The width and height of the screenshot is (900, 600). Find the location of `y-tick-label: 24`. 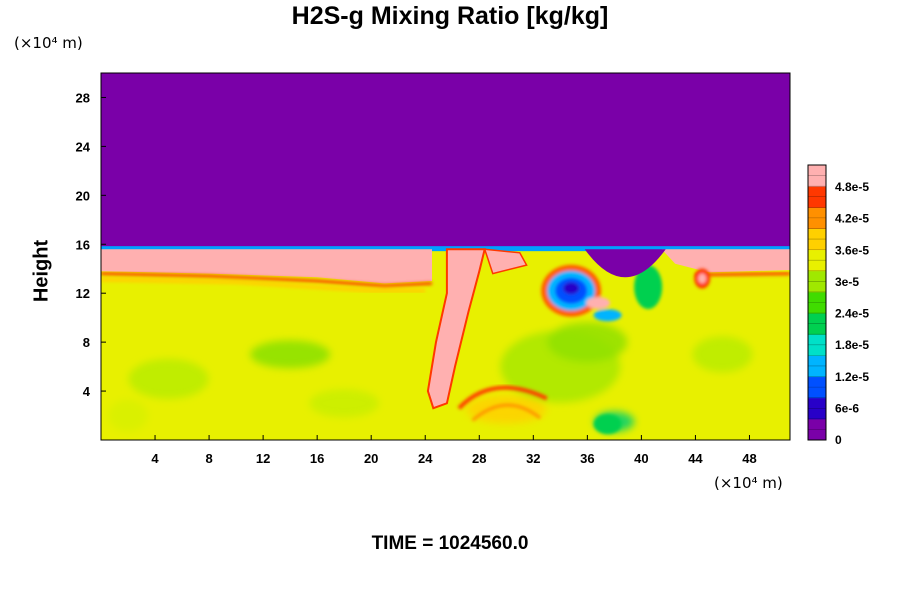

y-tick-label: 24 is located at coordinates (83, 146).